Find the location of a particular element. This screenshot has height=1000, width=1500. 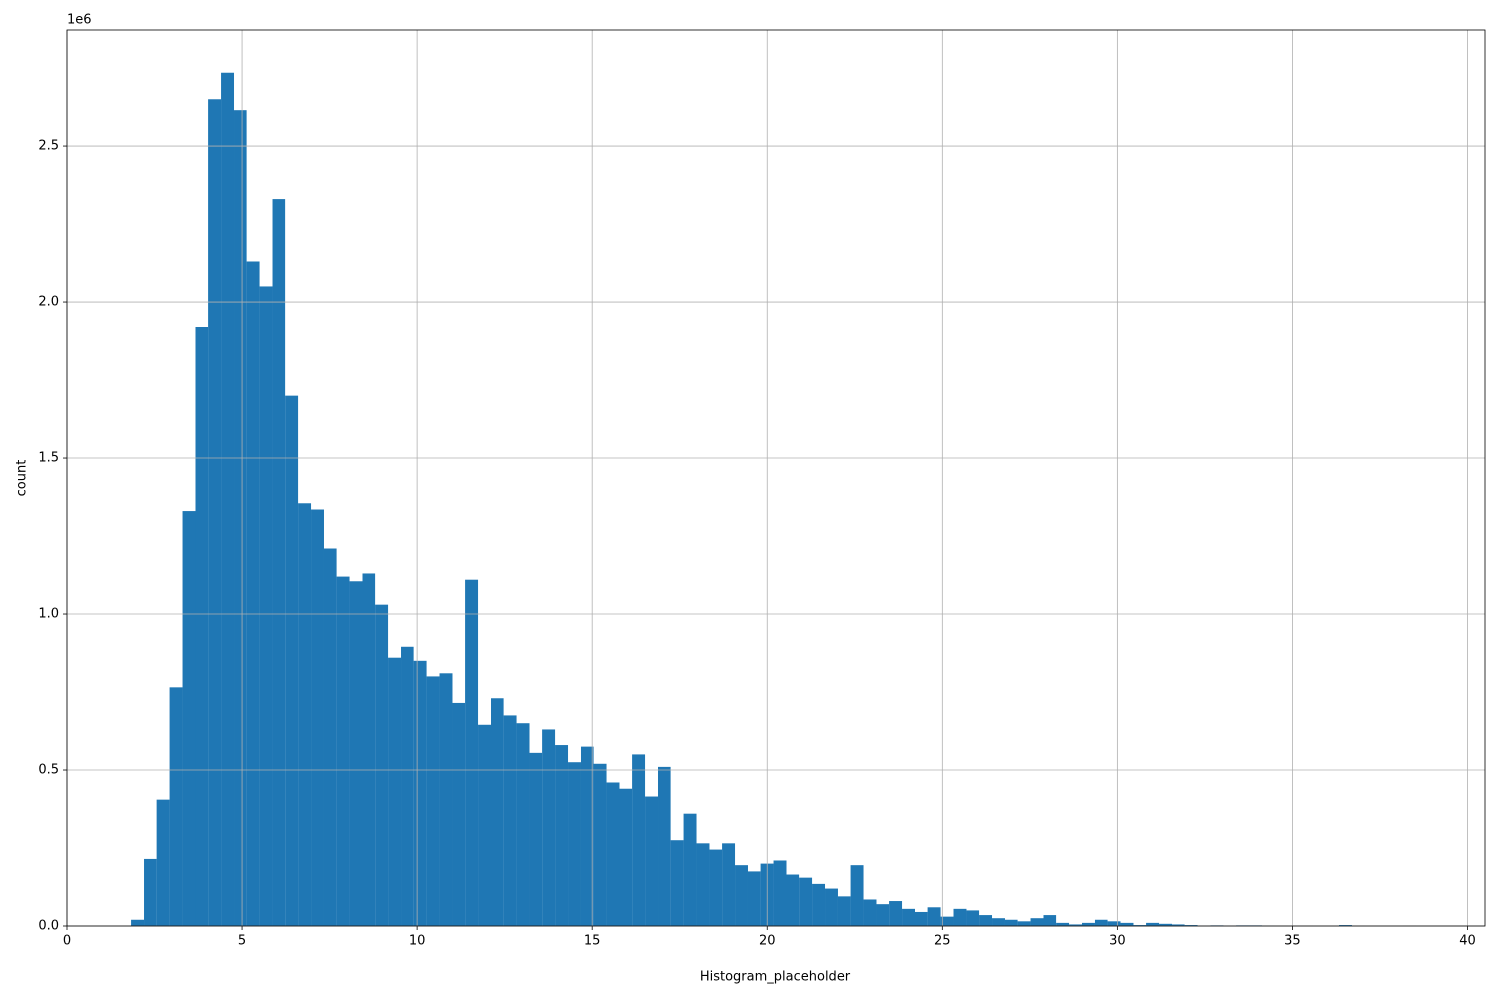

y-tick-label: 1.0 is located at coordinates (48, 614).